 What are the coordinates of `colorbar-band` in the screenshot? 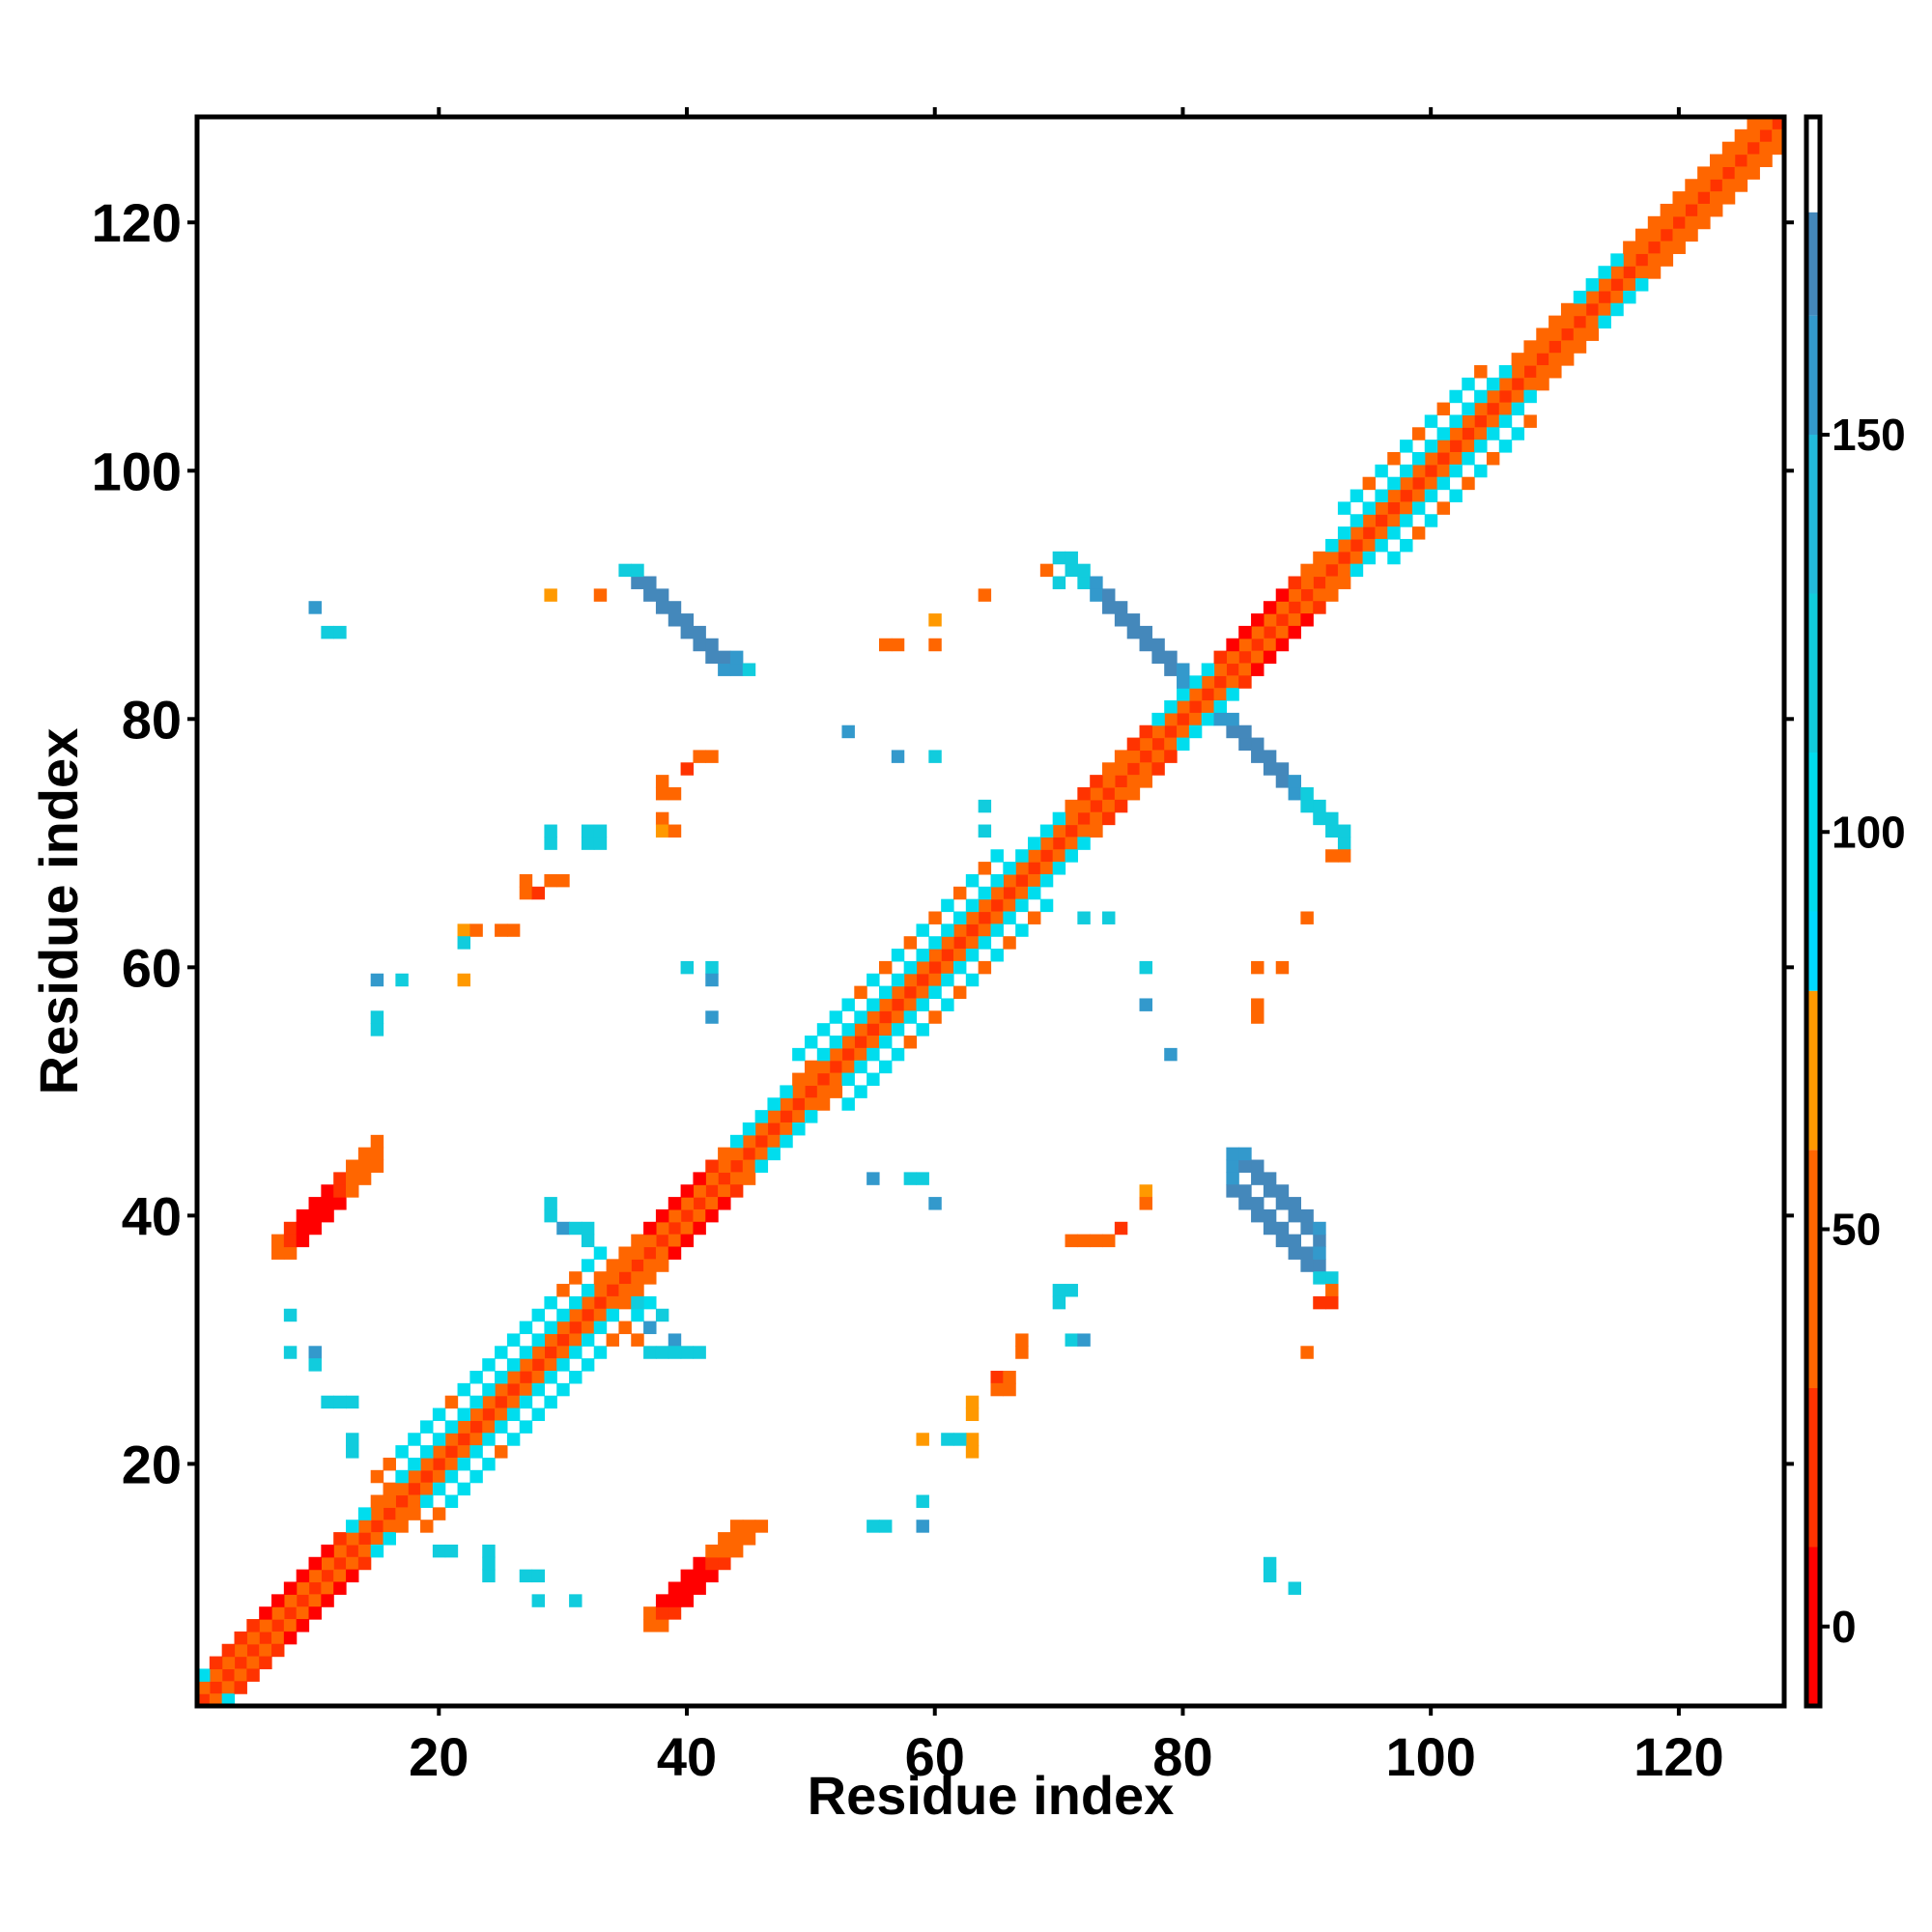 It's located at (1813, 832).